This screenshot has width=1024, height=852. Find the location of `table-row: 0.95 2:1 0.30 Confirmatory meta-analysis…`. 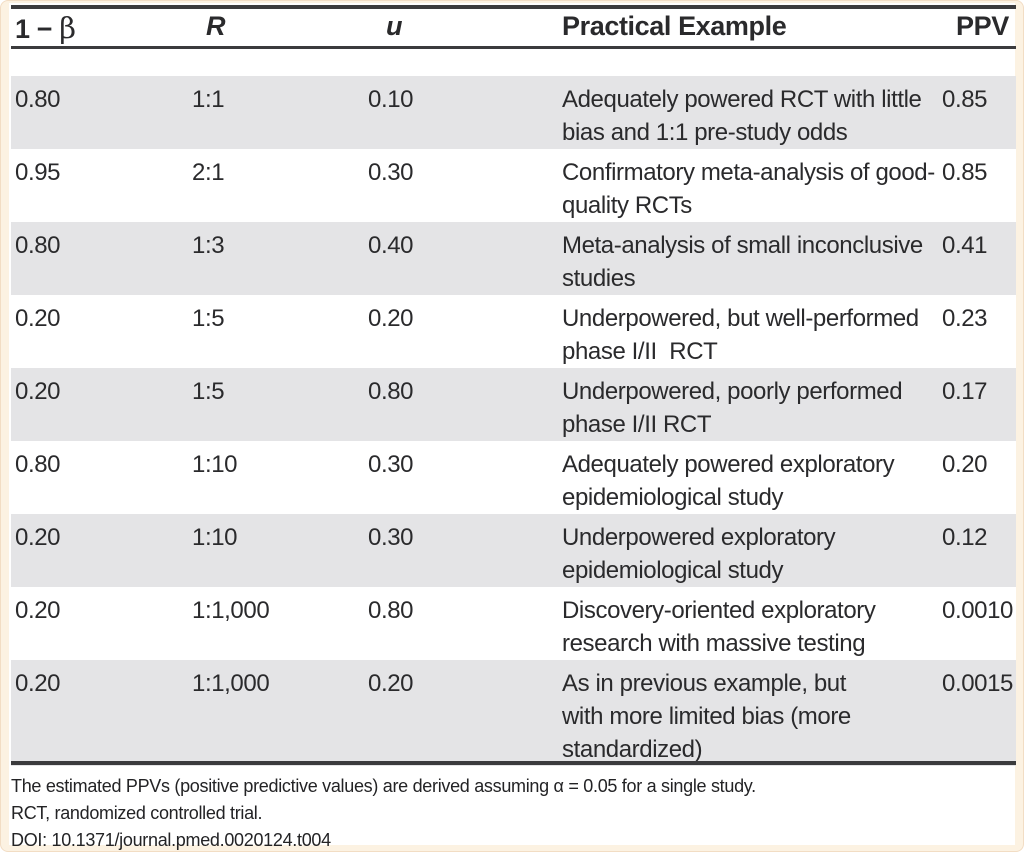

table-row: 0.95 2:1 0.30 Confirmatory meta-analysis… is located at coordinates (513, 185).